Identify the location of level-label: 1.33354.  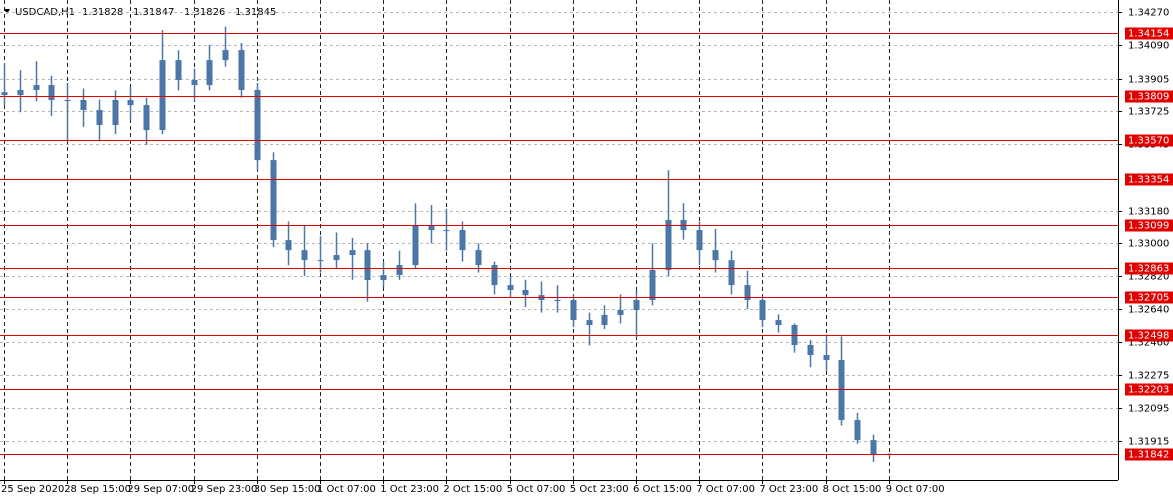
(1148, 180).